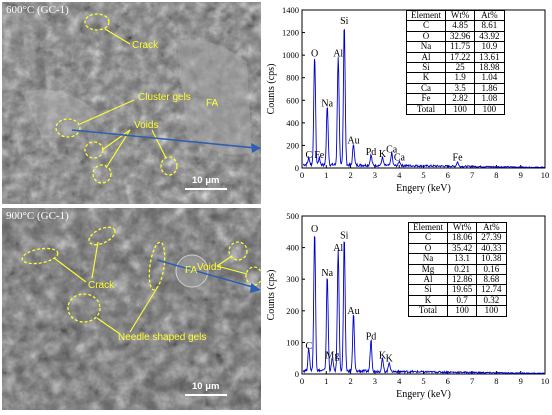 The width and height of the screenshot is (552, 415). What do you see at coordinates (489, 47) in the screenshot?
I see `cell: 10.9` at bounding box center [489, 47].